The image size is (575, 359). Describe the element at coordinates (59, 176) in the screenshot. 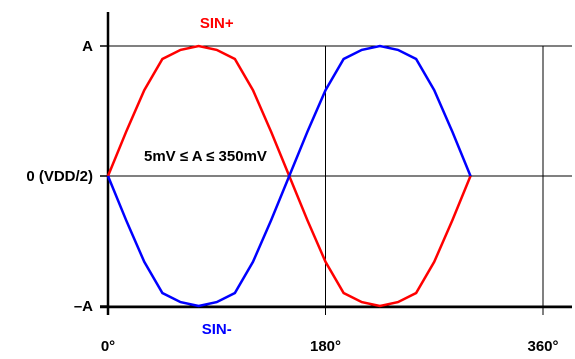

I see `y-tick-label-1: 0 (VDD/2)` at that location.